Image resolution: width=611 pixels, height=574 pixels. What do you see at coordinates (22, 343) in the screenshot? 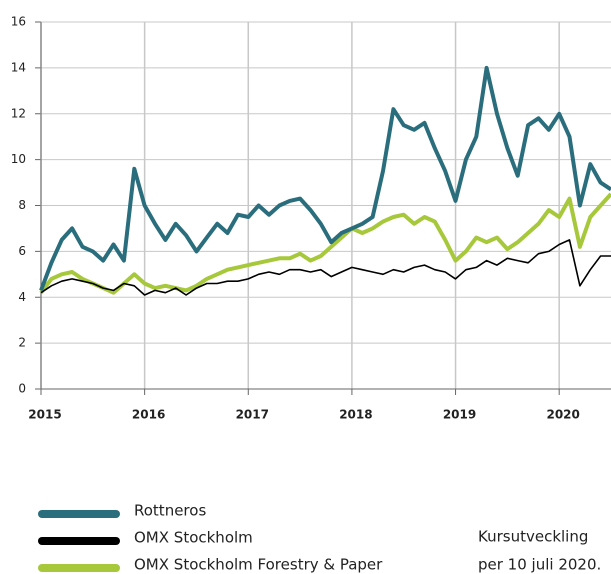
I see `y-tick-label: 2` at bounding box center [22, 343].